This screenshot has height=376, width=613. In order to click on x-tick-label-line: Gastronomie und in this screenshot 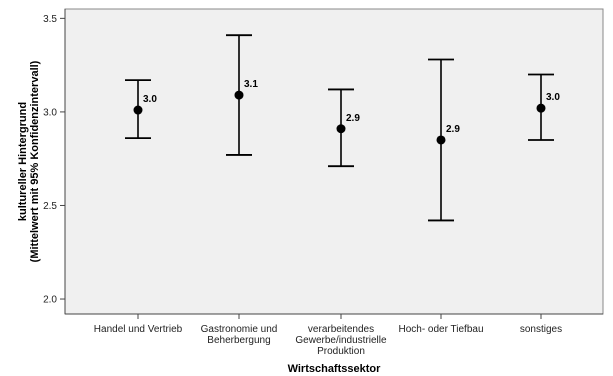, I will do `click(239, 329)`.